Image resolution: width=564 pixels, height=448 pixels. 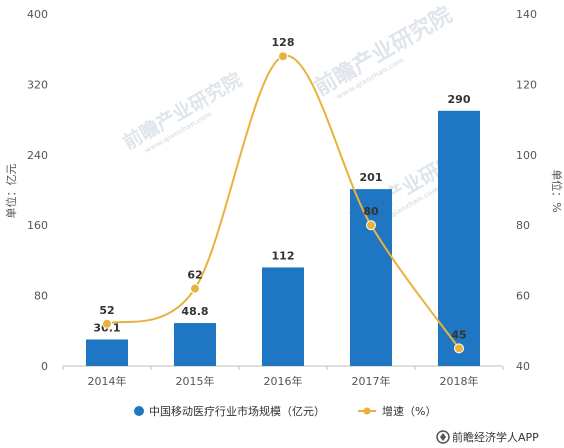 What do you see at coordinates (283, 255) in the screenshot?
I see `bar-value-label: 112` at bounding box center [283, 255].